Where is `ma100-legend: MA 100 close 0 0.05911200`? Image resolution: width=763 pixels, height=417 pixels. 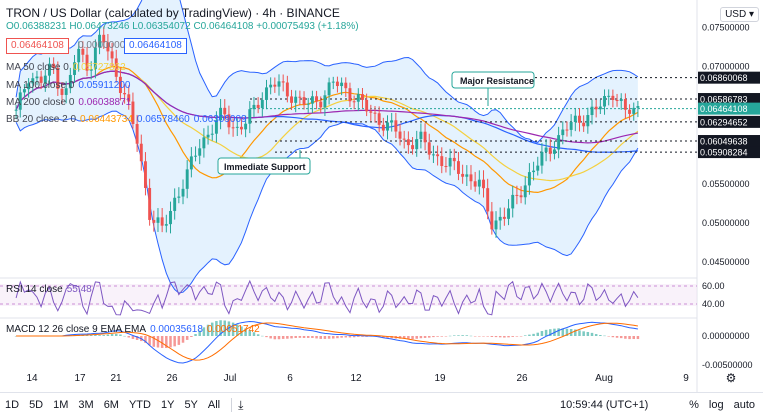 ma100-legend: MA 100 close 0 0.05911200 is located at coordinates (68, 85).